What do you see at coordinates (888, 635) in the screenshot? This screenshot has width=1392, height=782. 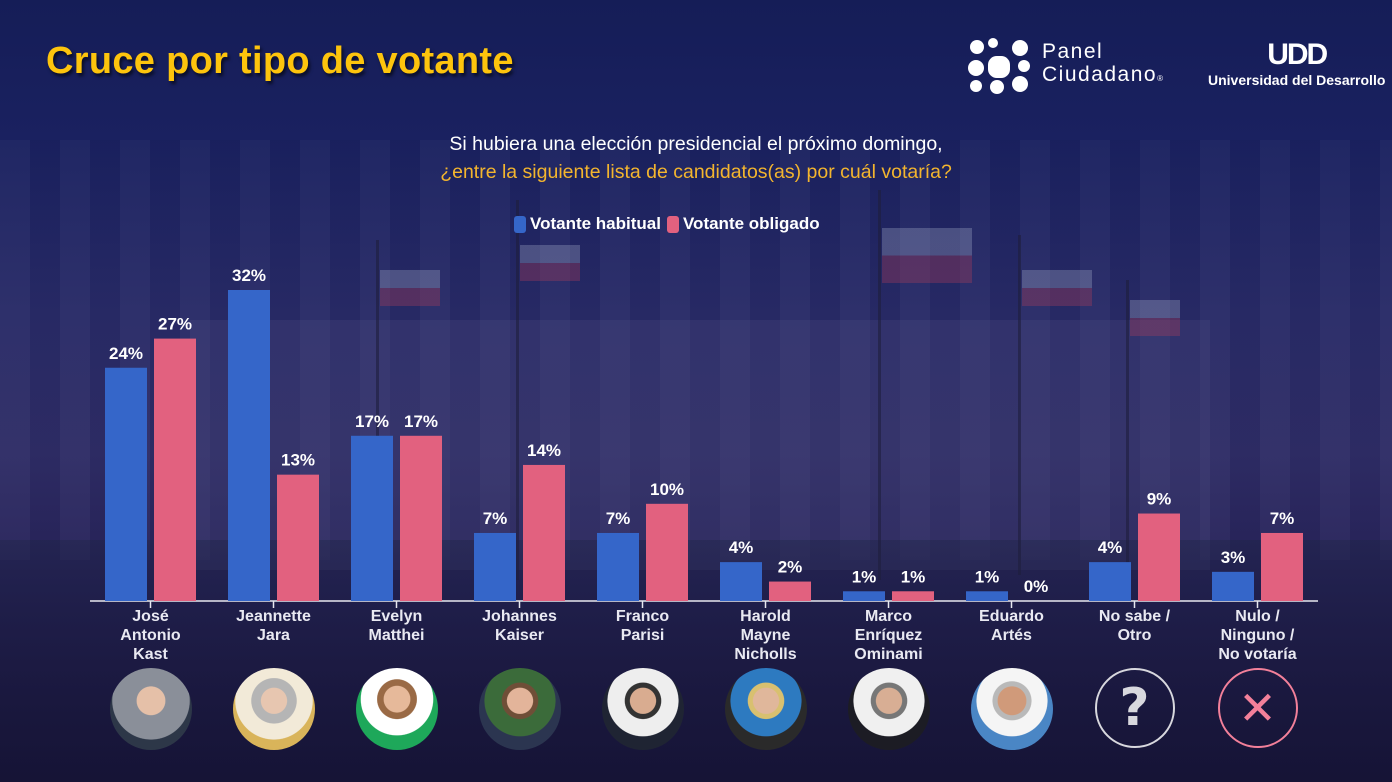 I see `x-tick-label: Marco Enríquez Ominami` at bounding box center [888, 635].